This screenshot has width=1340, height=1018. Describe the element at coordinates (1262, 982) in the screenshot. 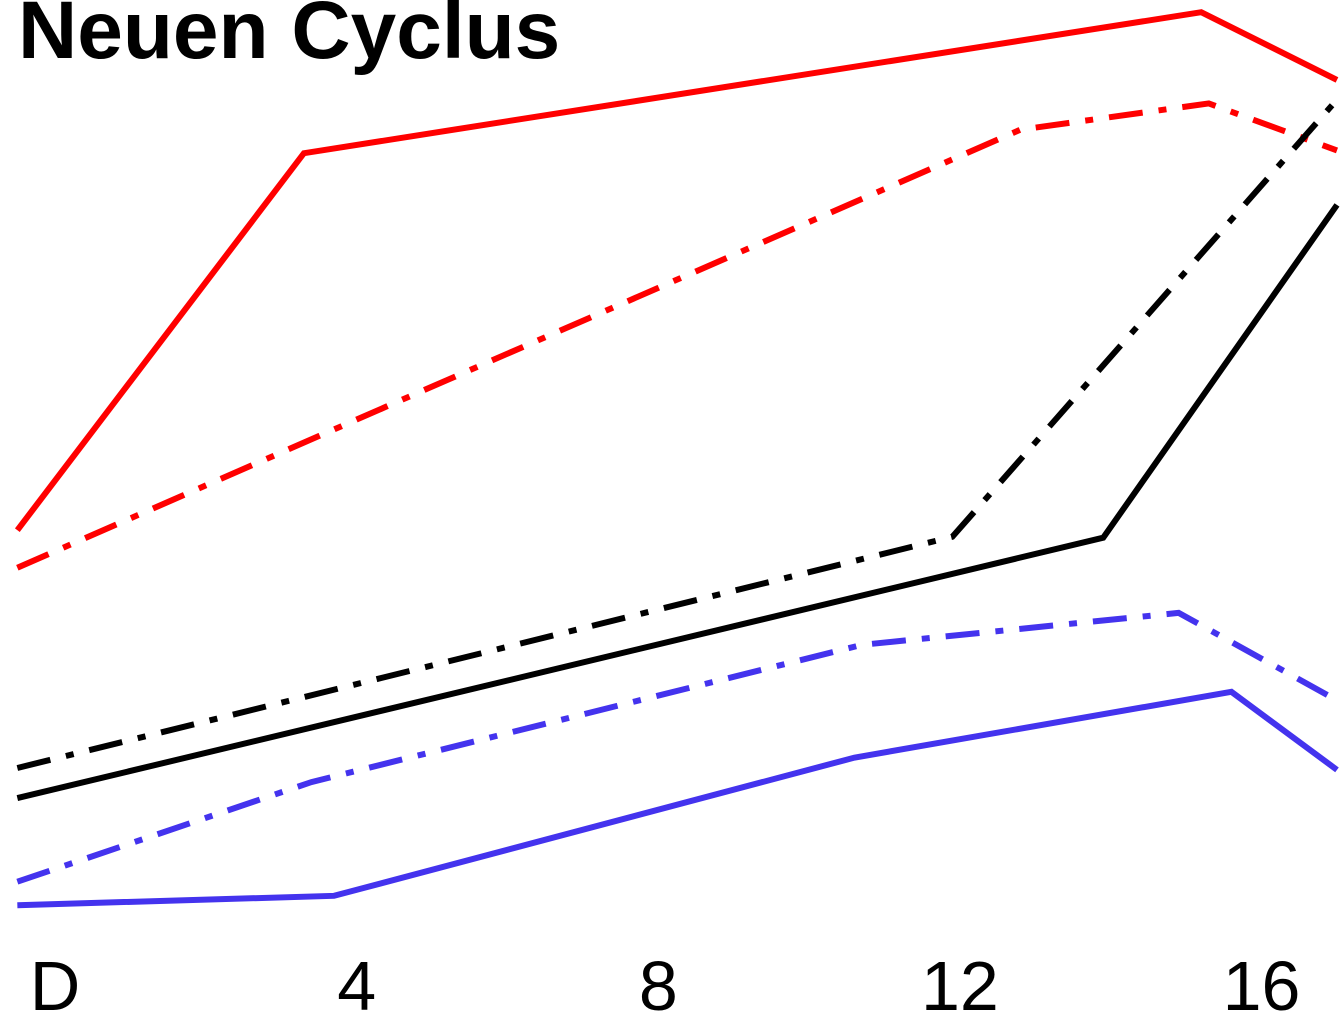

I see `x-tick-label: 16` at that location.